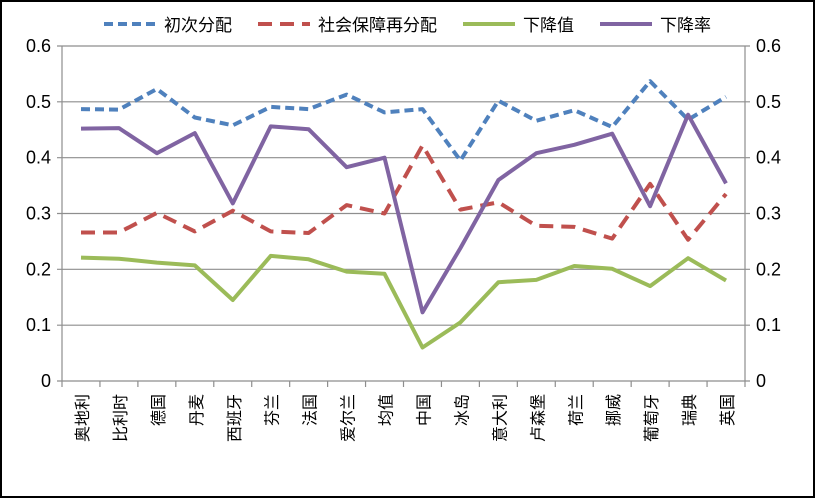 The height and width of the screenshot is (498, 815). What do you see at coordinates (38, 325) in the screenshot?
I see `y-axis-label-left: 0.1` at bounding box center [38, 325].